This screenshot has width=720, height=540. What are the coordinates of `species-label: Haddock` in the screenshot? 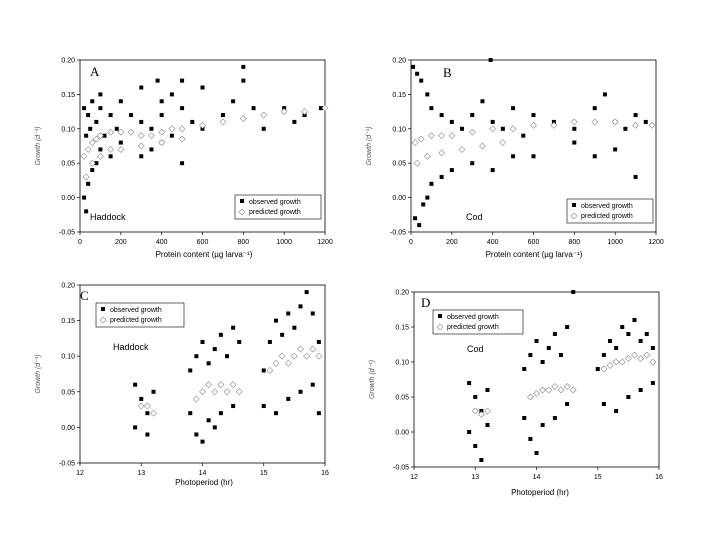 It's located at (108, 217).